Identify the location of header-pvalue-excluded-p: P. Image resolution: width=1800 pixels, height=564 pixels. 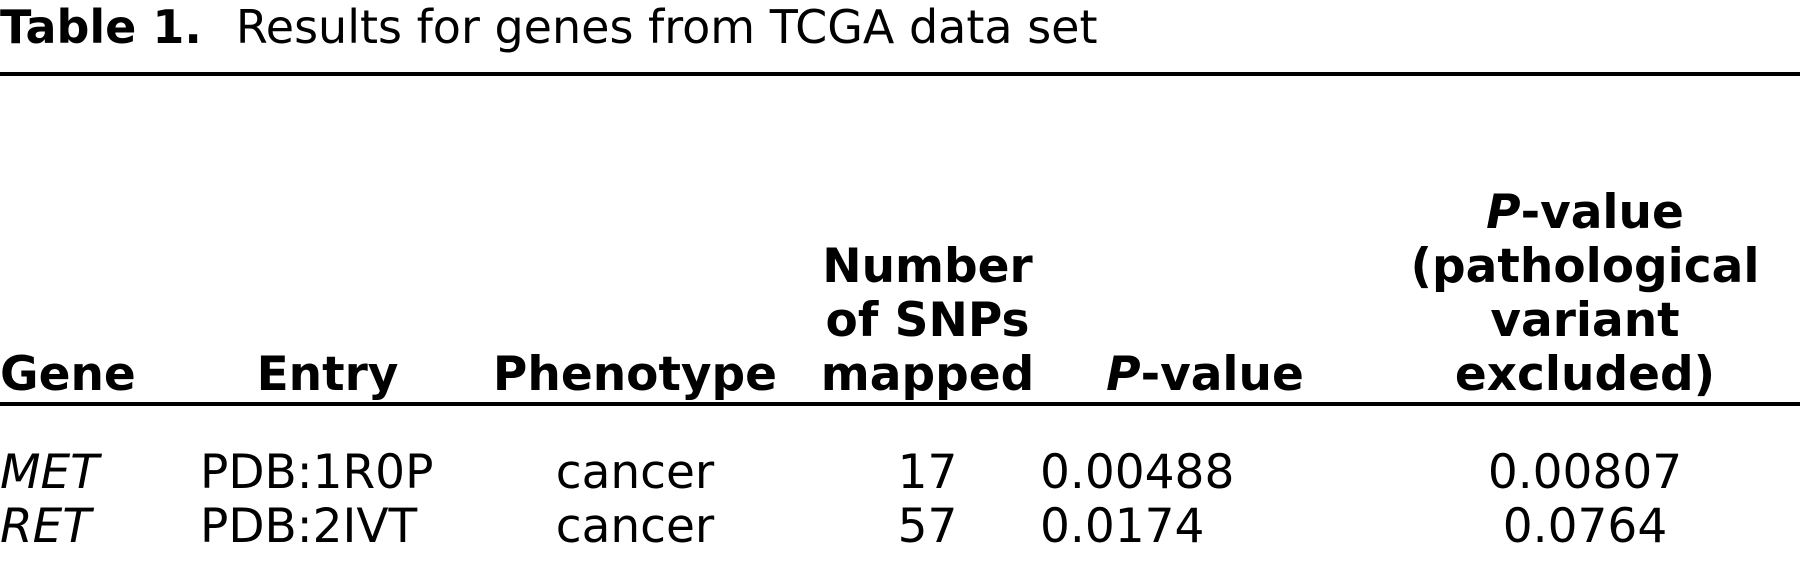
(1503, 212).